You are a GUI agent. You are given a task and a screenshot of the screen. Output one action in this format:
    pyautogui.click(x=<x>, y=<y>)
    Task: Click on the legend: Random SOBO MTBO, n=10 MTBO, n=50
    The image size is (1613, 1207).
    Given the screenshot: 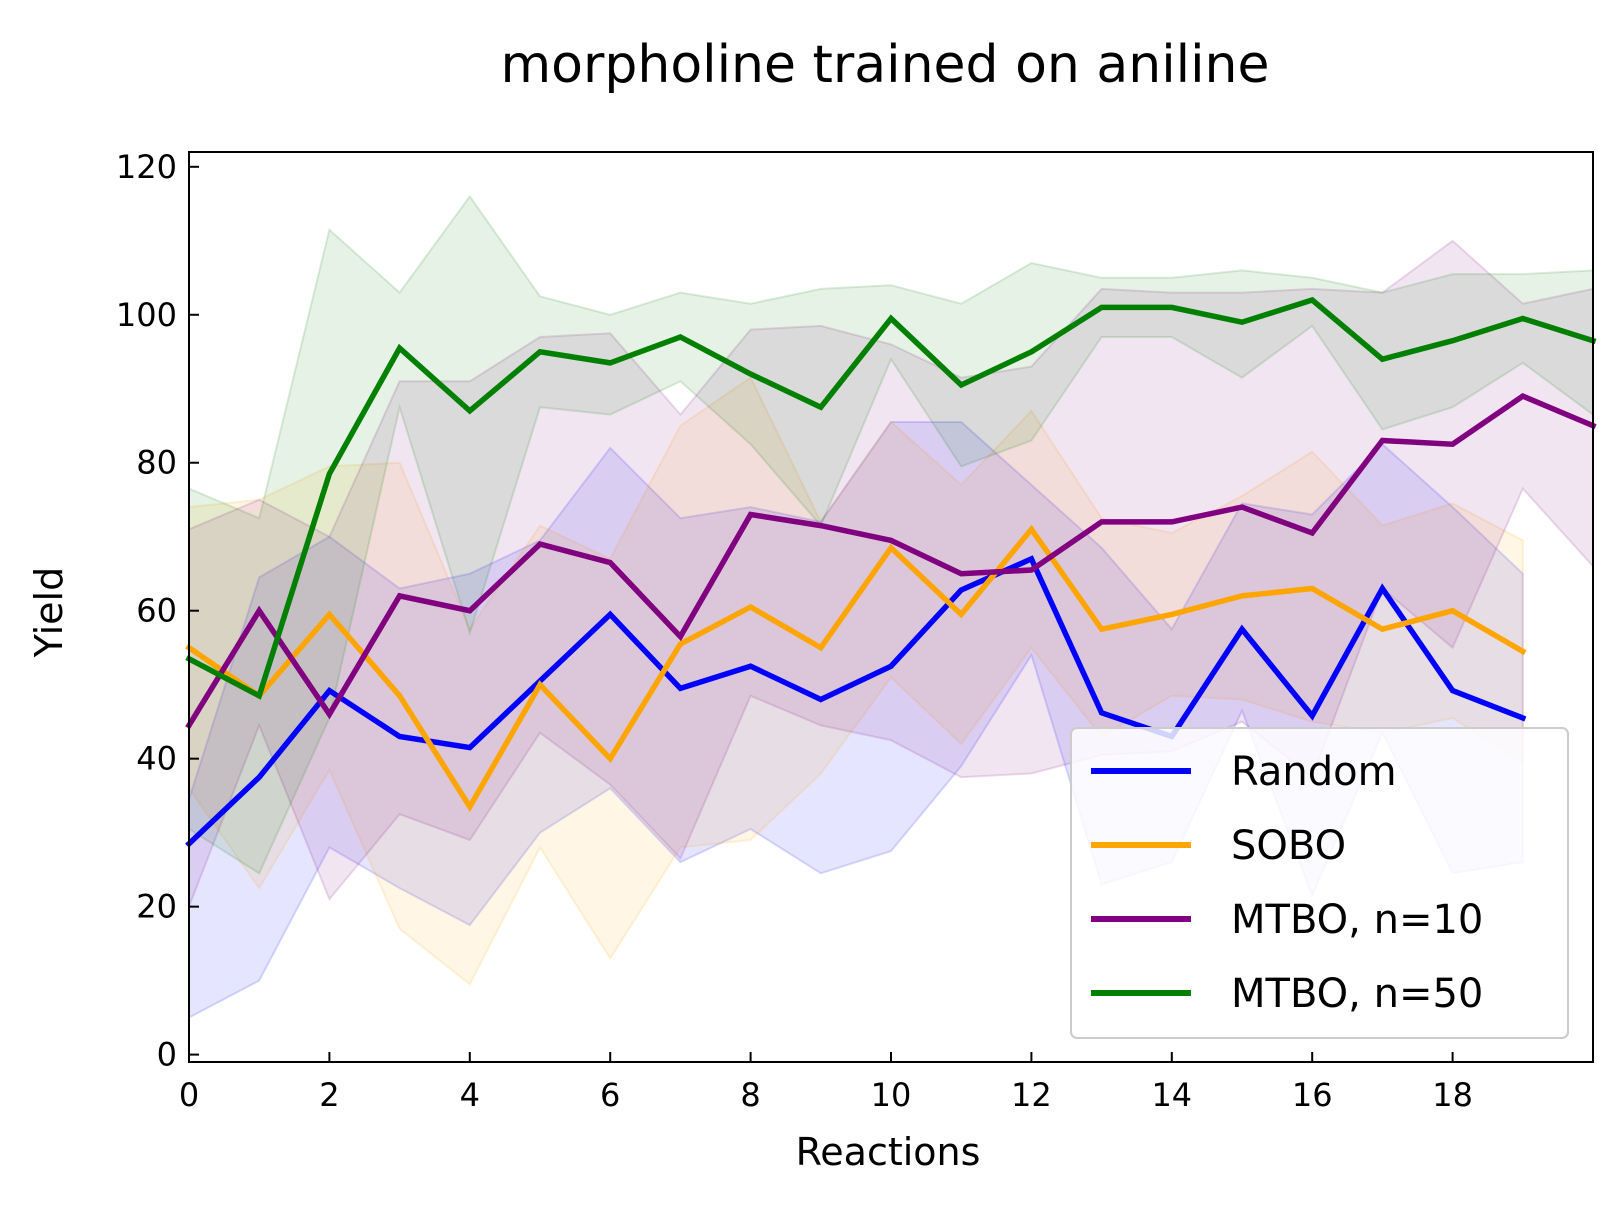 What is the action you would take?
    pyautogui.click(x=1319, y=883)
    